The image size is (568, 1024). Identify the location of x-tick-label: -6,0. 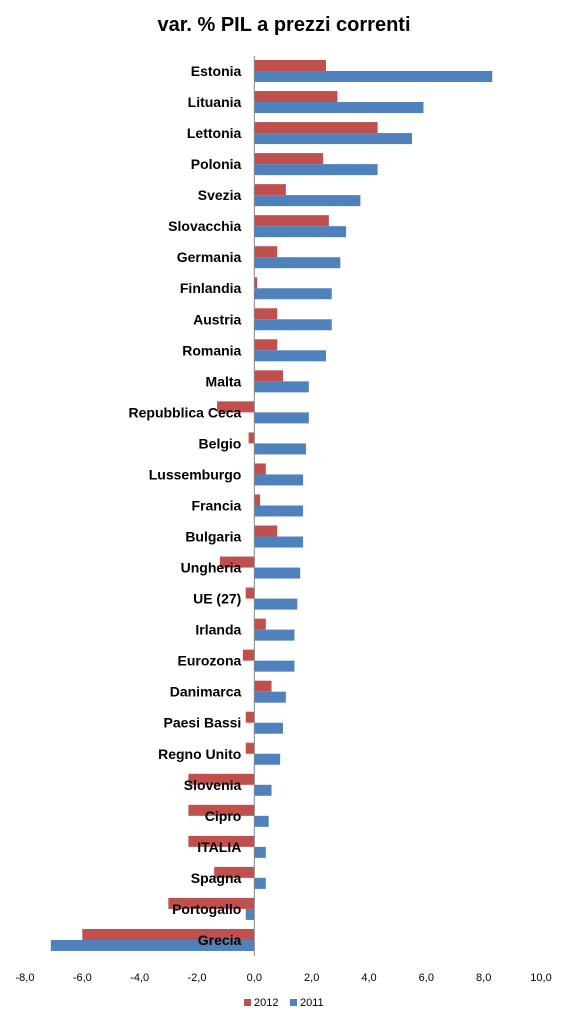
(82, 978).